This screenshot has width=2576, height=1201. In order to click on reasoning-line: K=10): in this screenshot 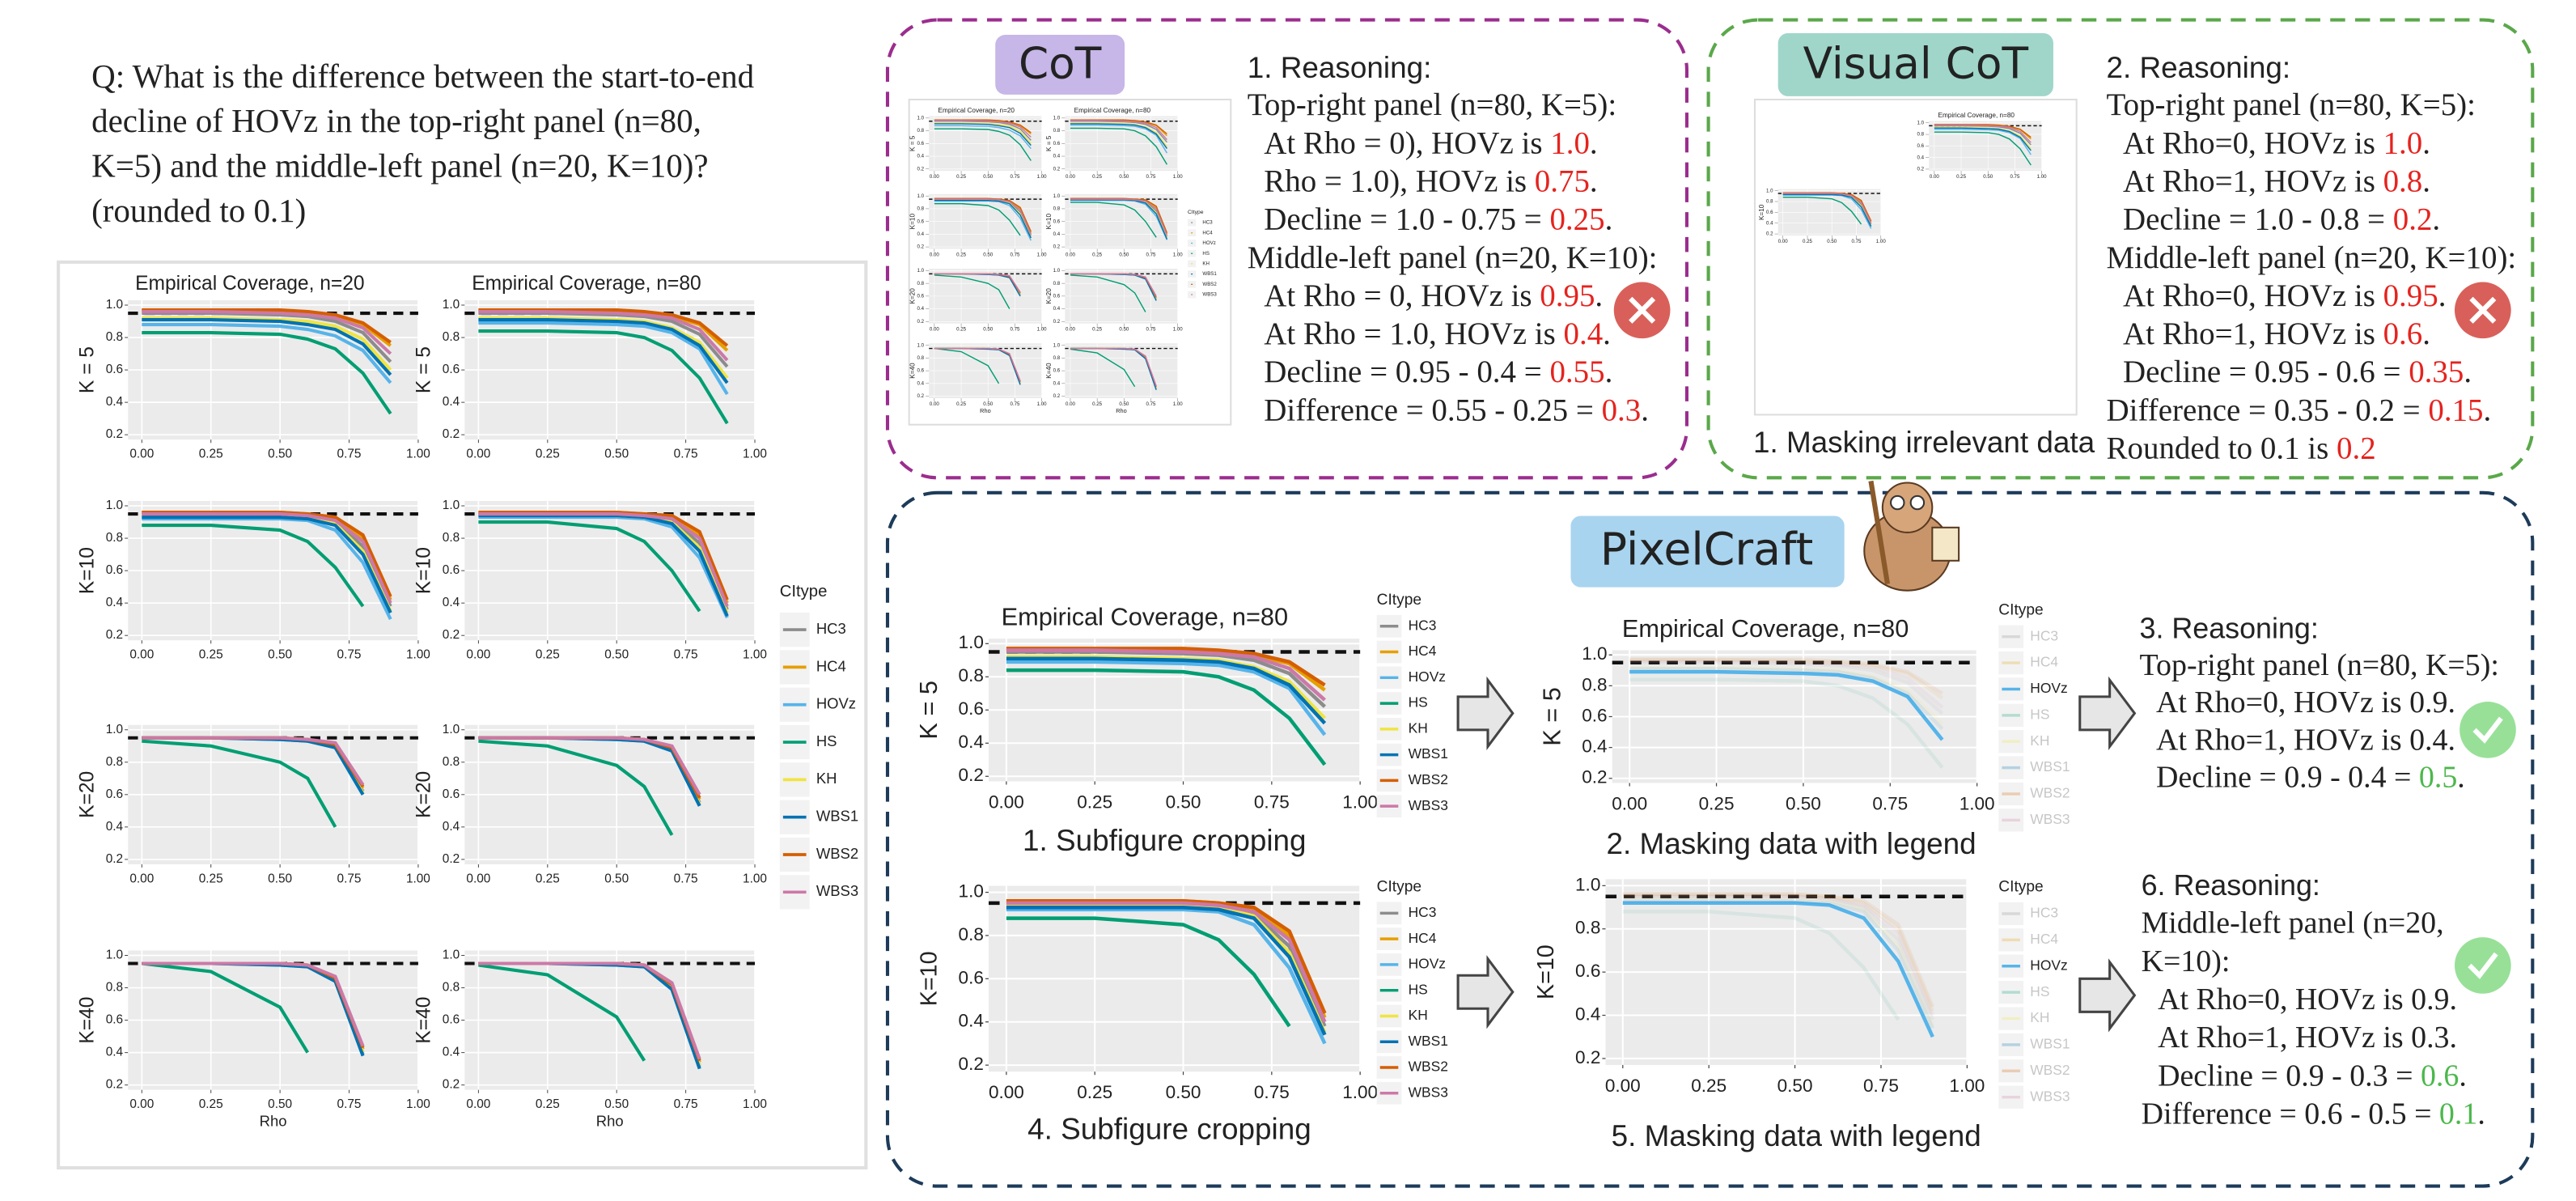, I will do `click(2186, 961)`.